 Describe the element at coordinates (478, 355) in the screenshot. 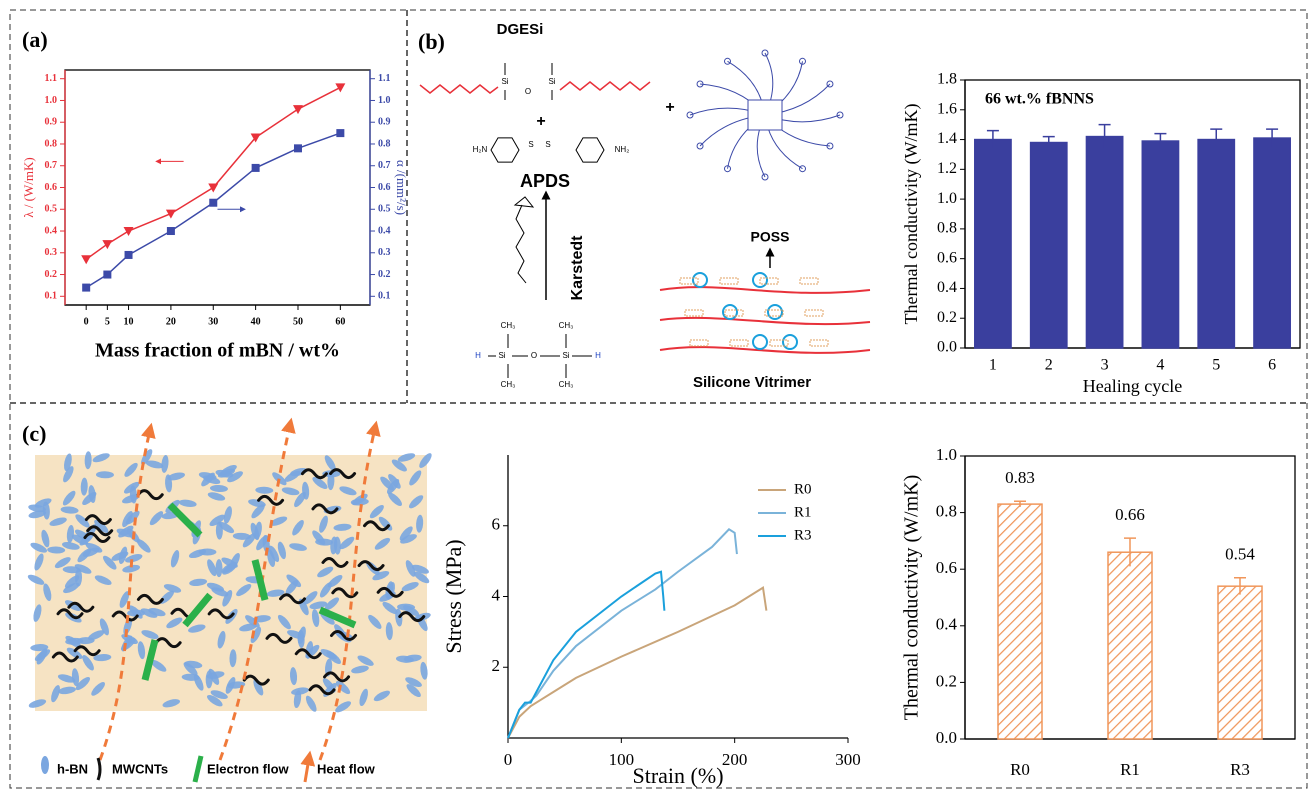

I see `atom-label: H` at that location.